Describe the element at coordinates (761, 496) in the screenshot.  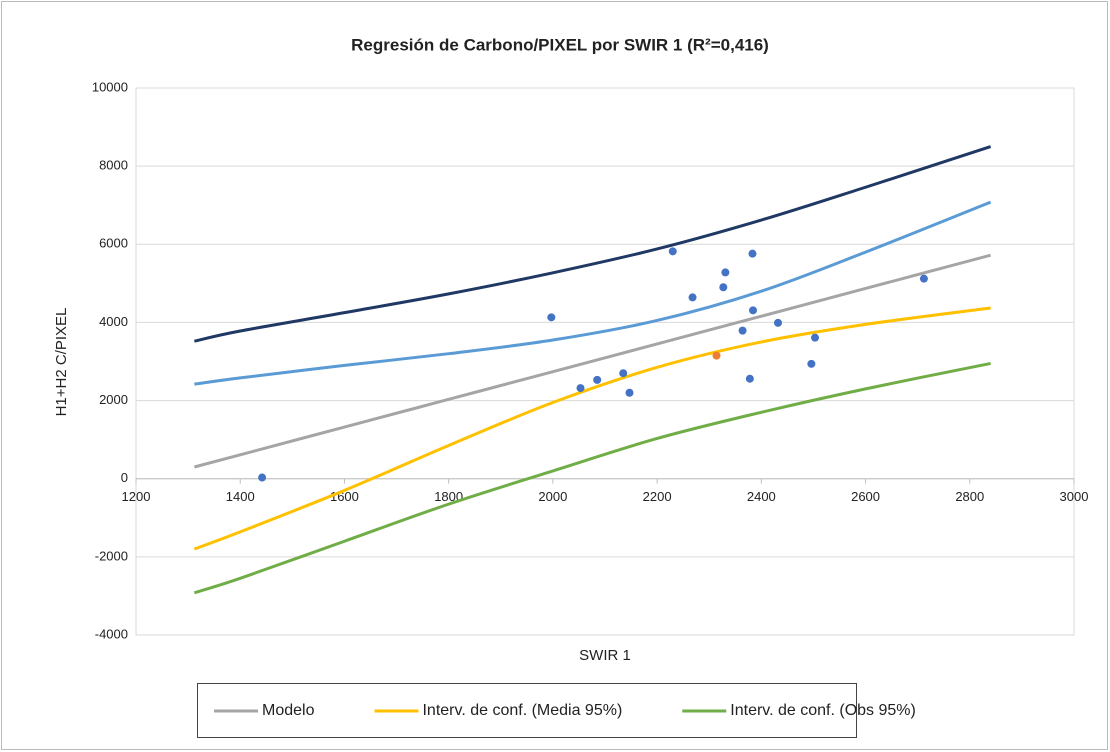
I see `x-tick-label: 2400` at that location.